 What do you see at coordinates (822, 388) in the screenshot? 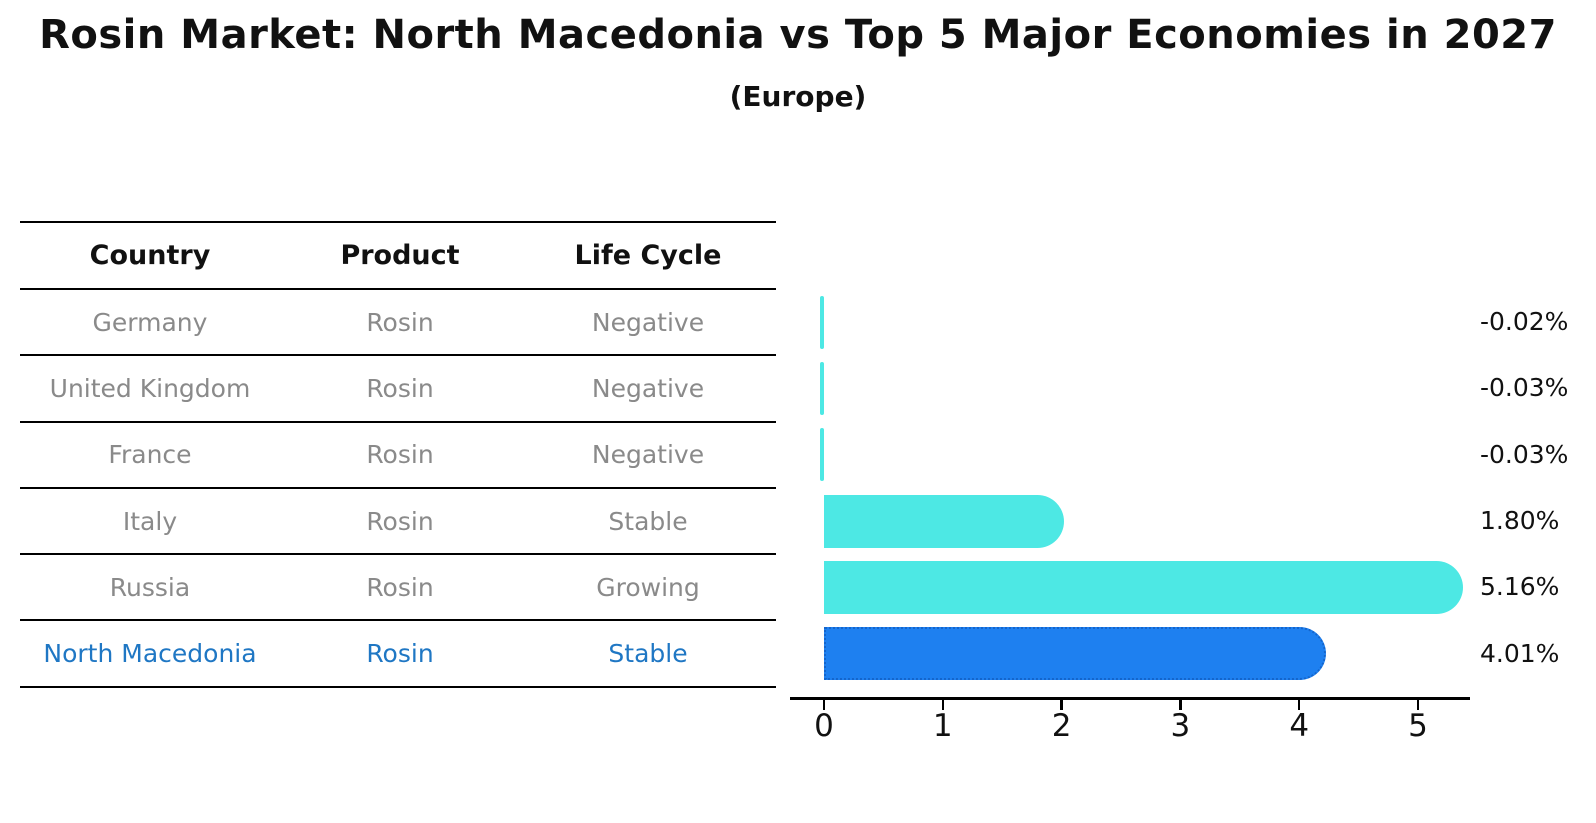
I see `bar-united-kingdom` at bounding box center [822, 388].